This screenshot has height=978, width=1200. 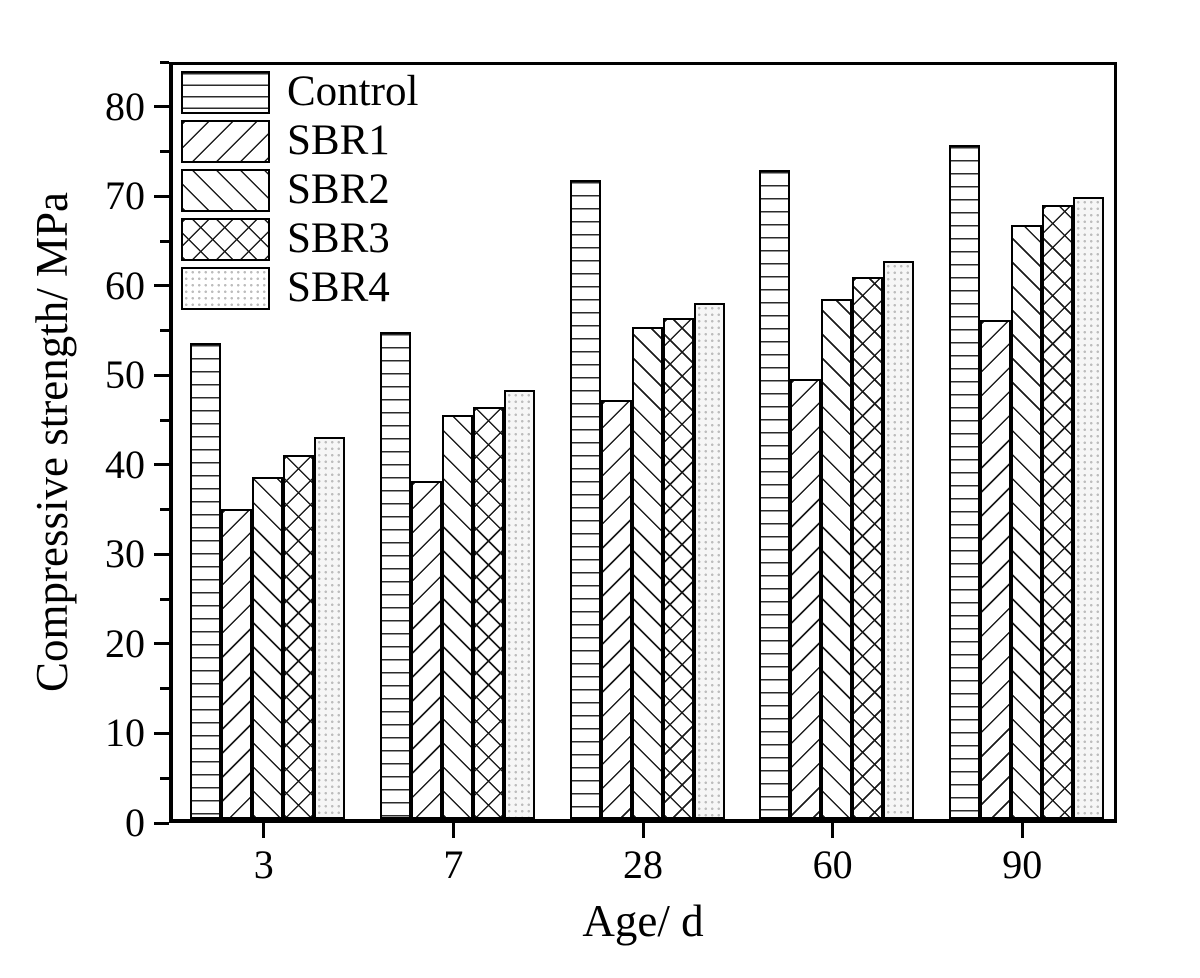 What do you see at coordinates (125, 733) in the screenshot?
I see `y-tick-label: 10` at bounding box center [125, 733].